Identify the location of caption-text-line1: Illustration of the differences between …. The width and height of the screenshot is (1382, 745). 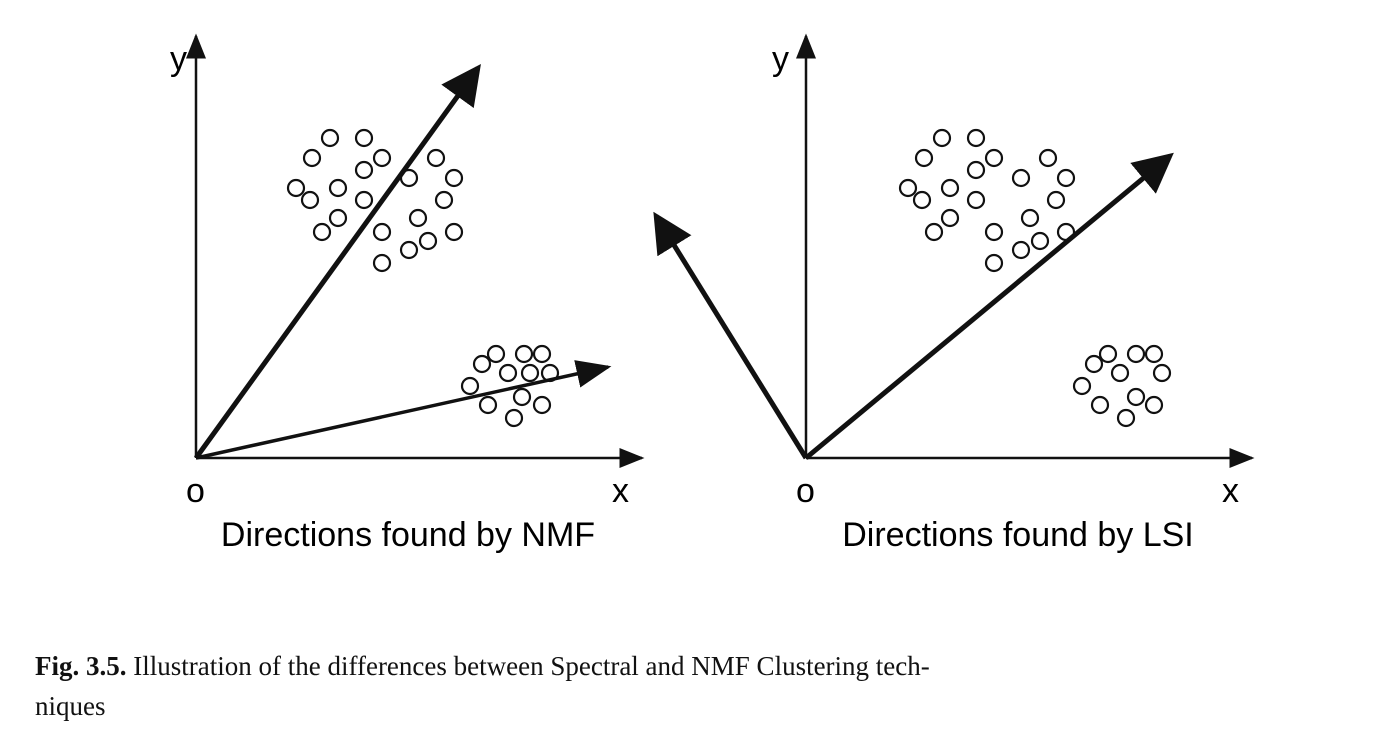
(528, 666).